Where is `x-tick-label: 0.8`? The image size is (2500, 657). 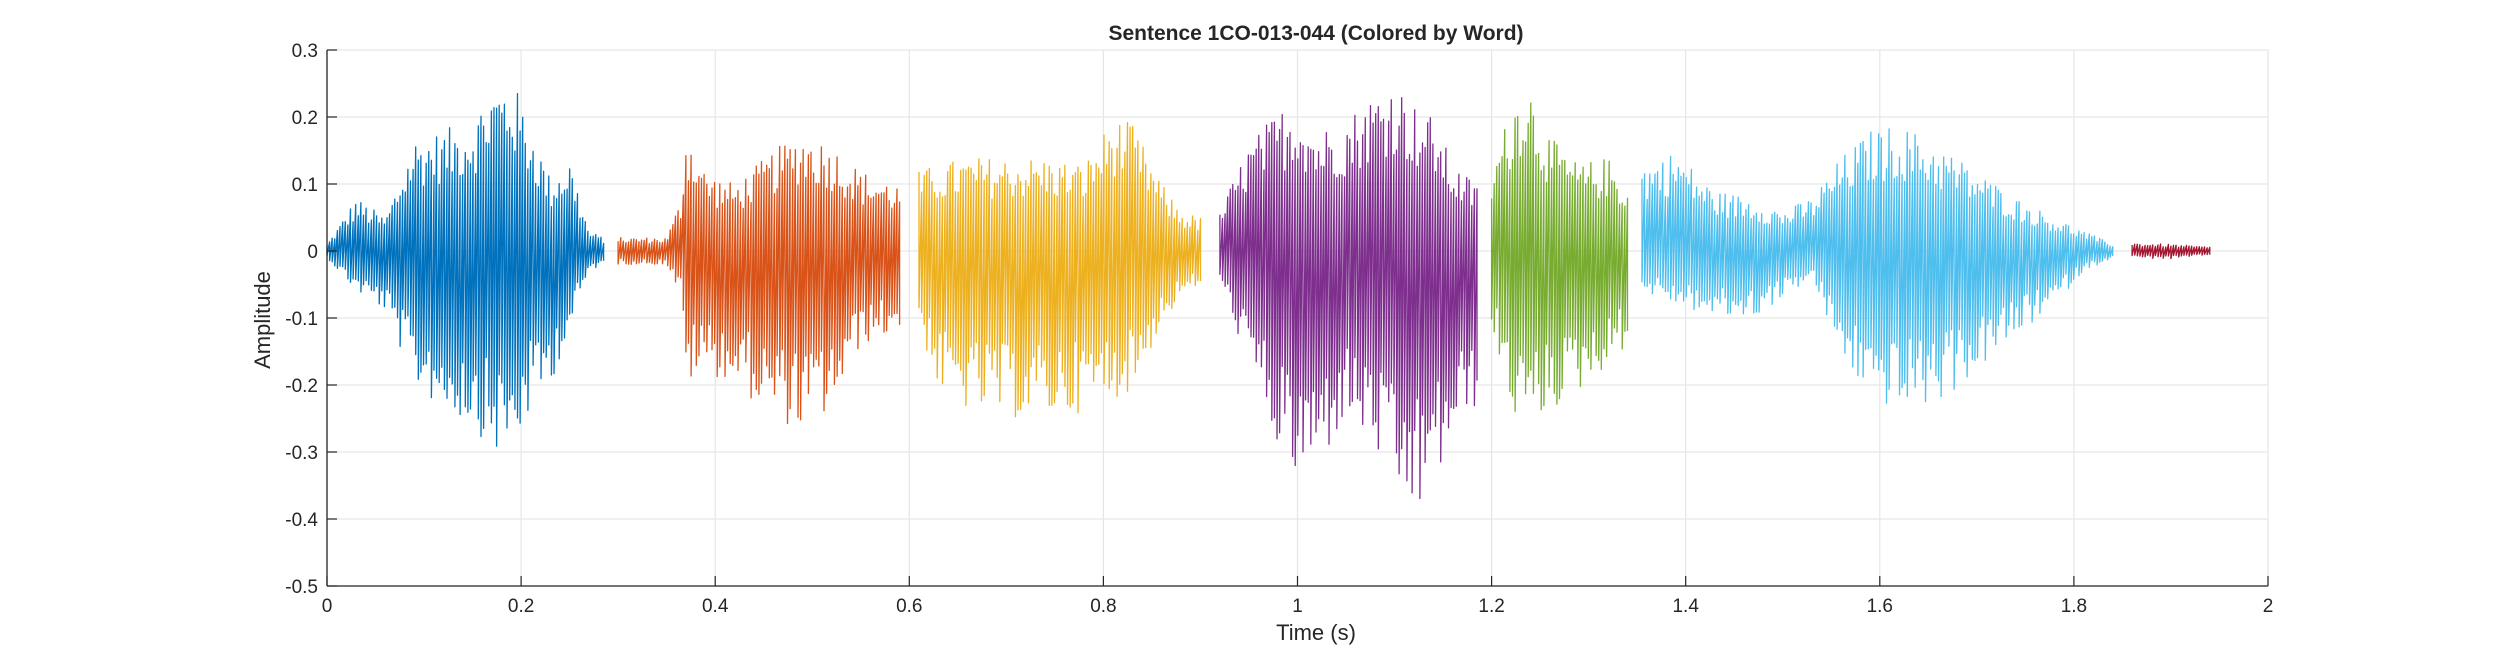 x-tick-label: 0.8 is located at coordinates (1103, 606).